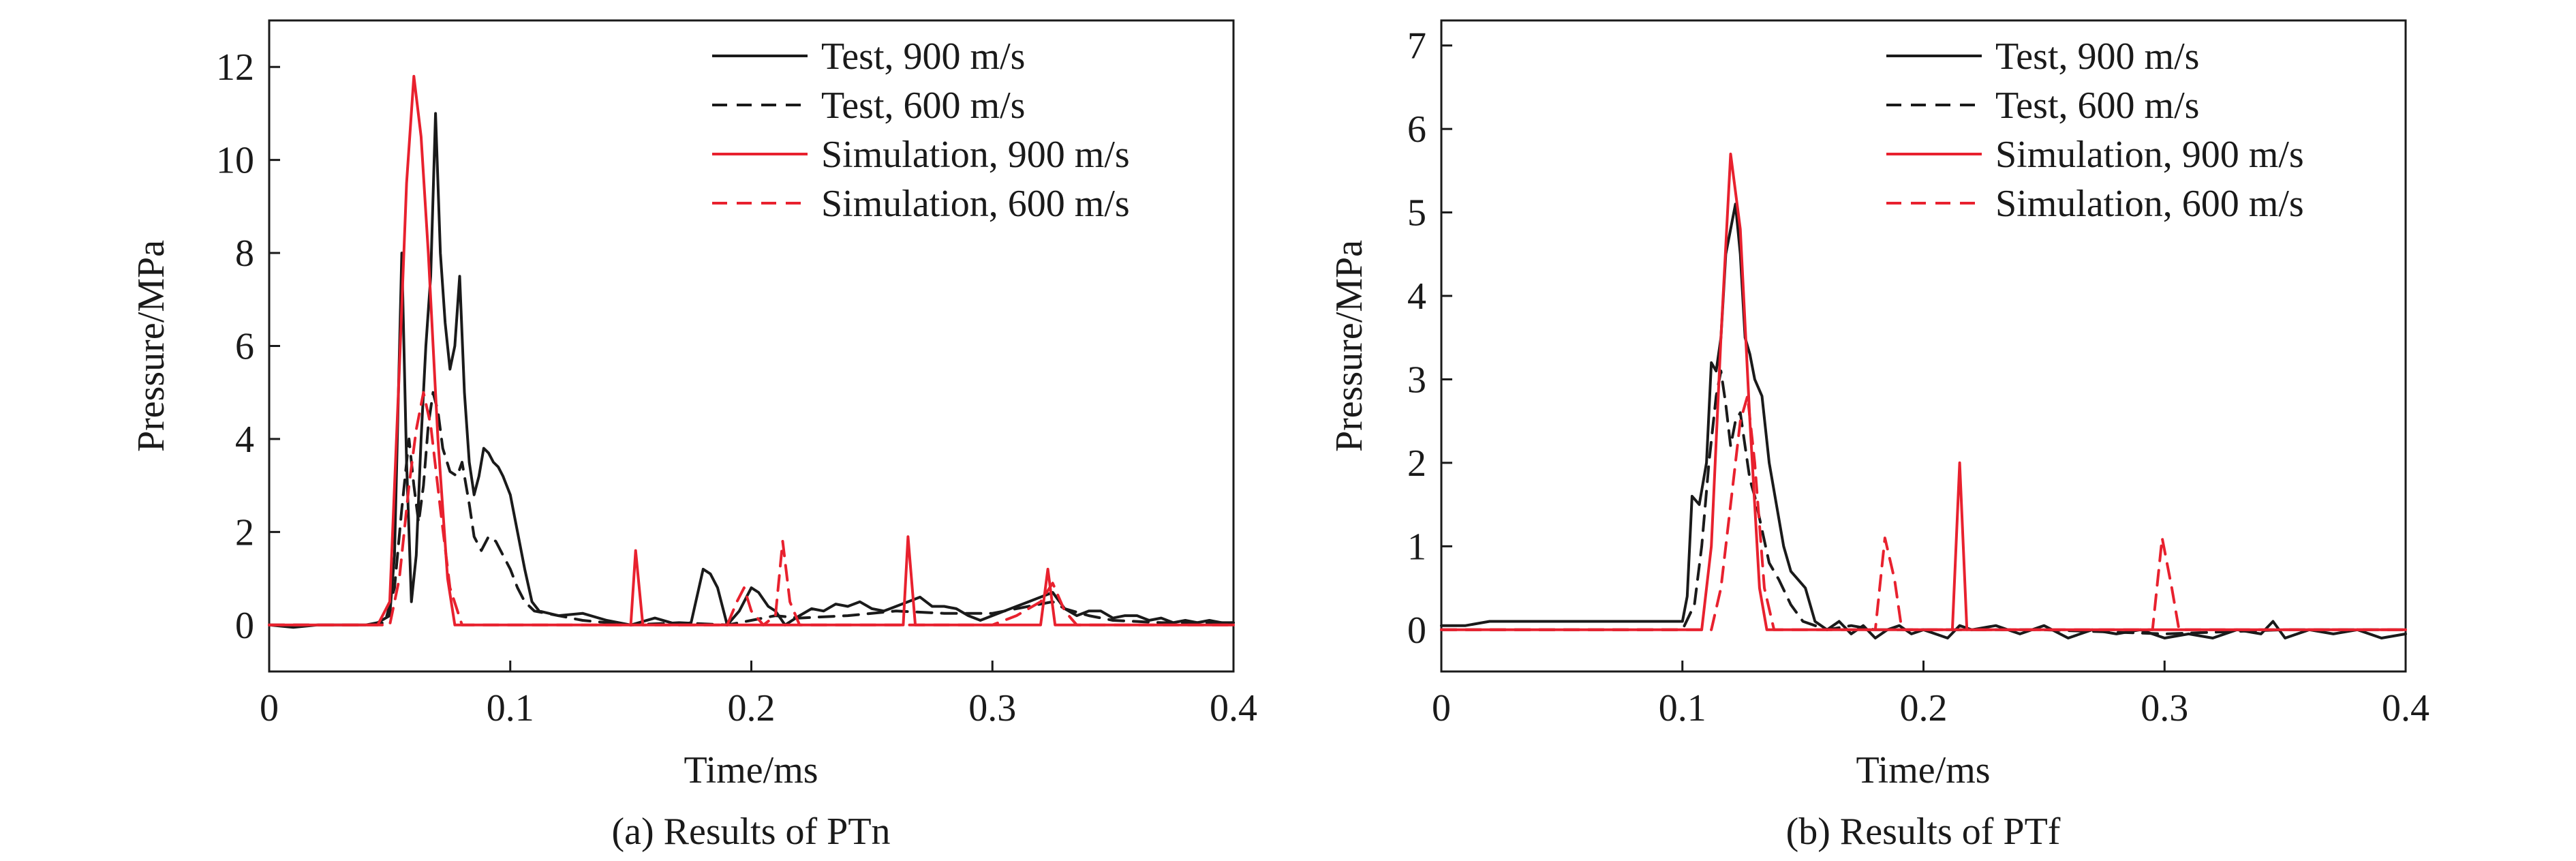 The width and height of the screenshot is (2576, 861). Describe the element at coordinates (976, 204) in the screenshot. I see `a-legend-label: Simulation, 600 m/s` at that location.